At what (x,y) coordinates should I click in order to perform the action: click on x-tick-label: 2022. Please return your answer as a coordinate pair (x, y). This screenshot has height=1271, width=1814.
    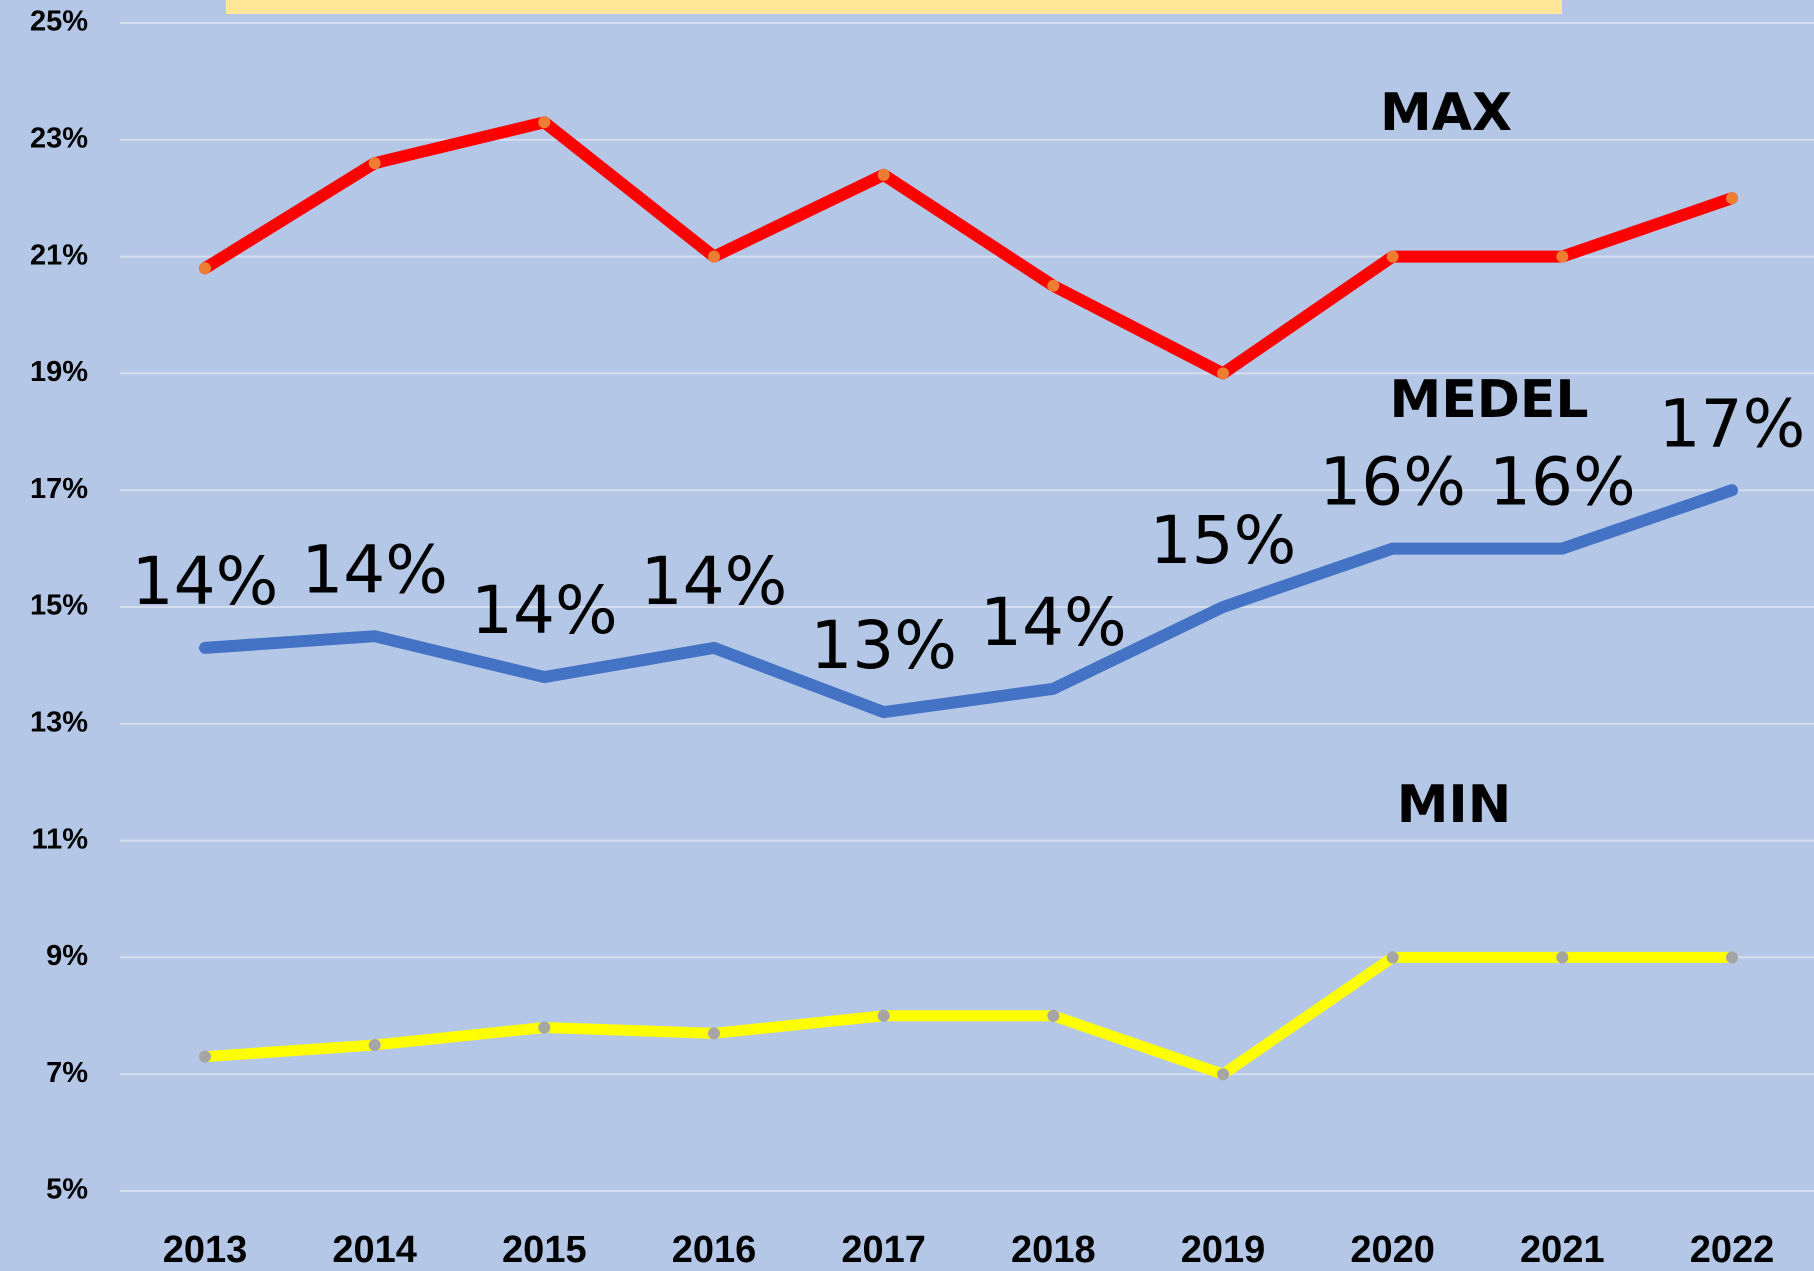
    Looking at the image, I should click on (1732, 1250).